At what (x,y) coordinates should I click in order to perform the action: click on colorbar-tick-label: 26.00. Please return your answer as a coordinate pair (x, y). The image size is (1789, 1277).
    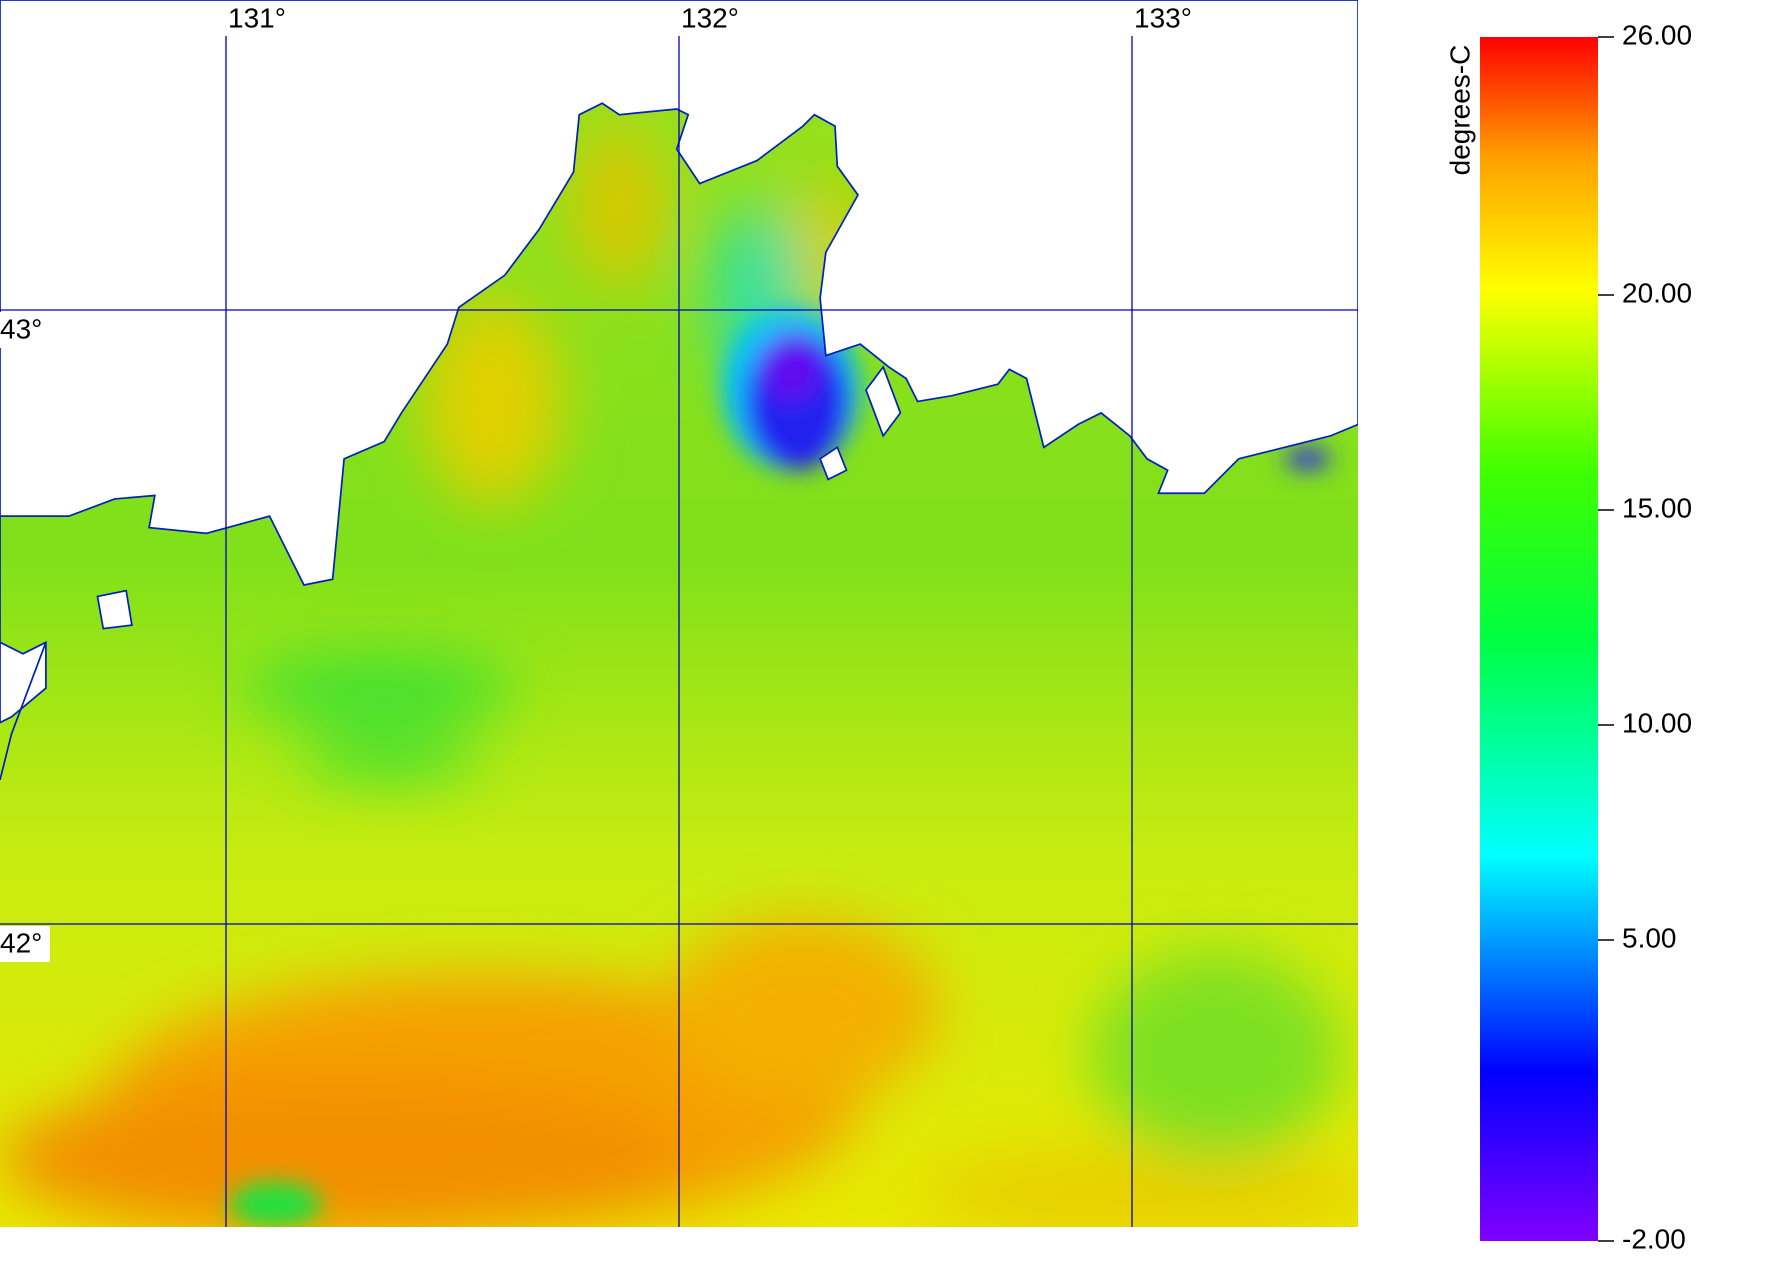
    Looking at the image, I should click on (1657, 34).